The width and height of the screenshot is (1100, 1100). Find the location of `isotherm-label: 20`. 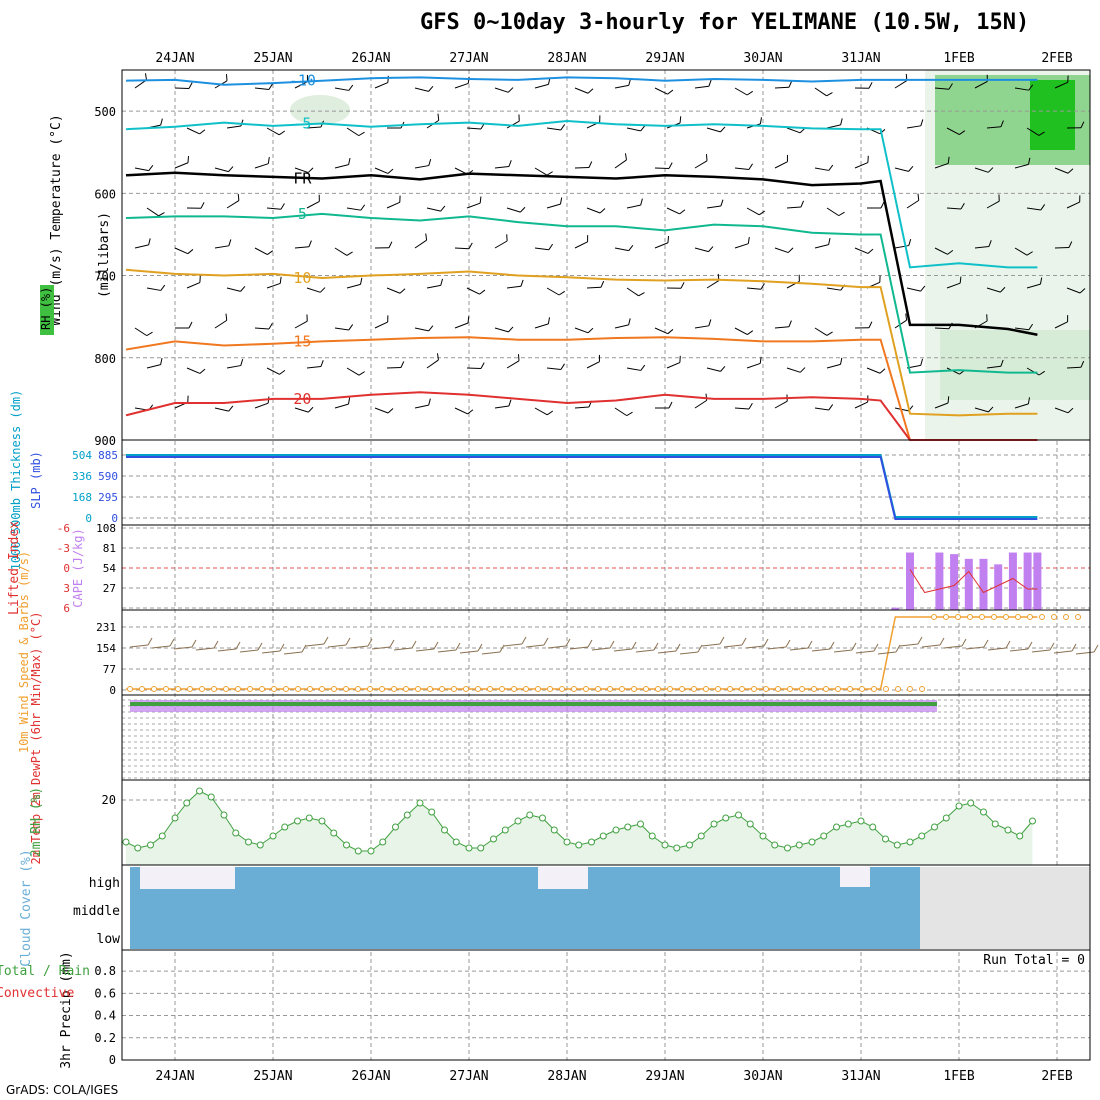

isotherm-label: 20 is located at coordinates (302, 399).